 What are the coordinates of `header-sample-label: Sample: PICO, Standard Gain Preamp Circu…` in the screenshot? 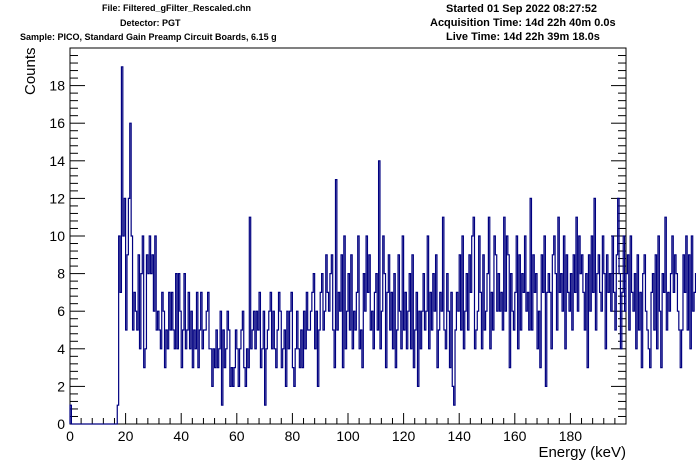 It's located at (148, 37).